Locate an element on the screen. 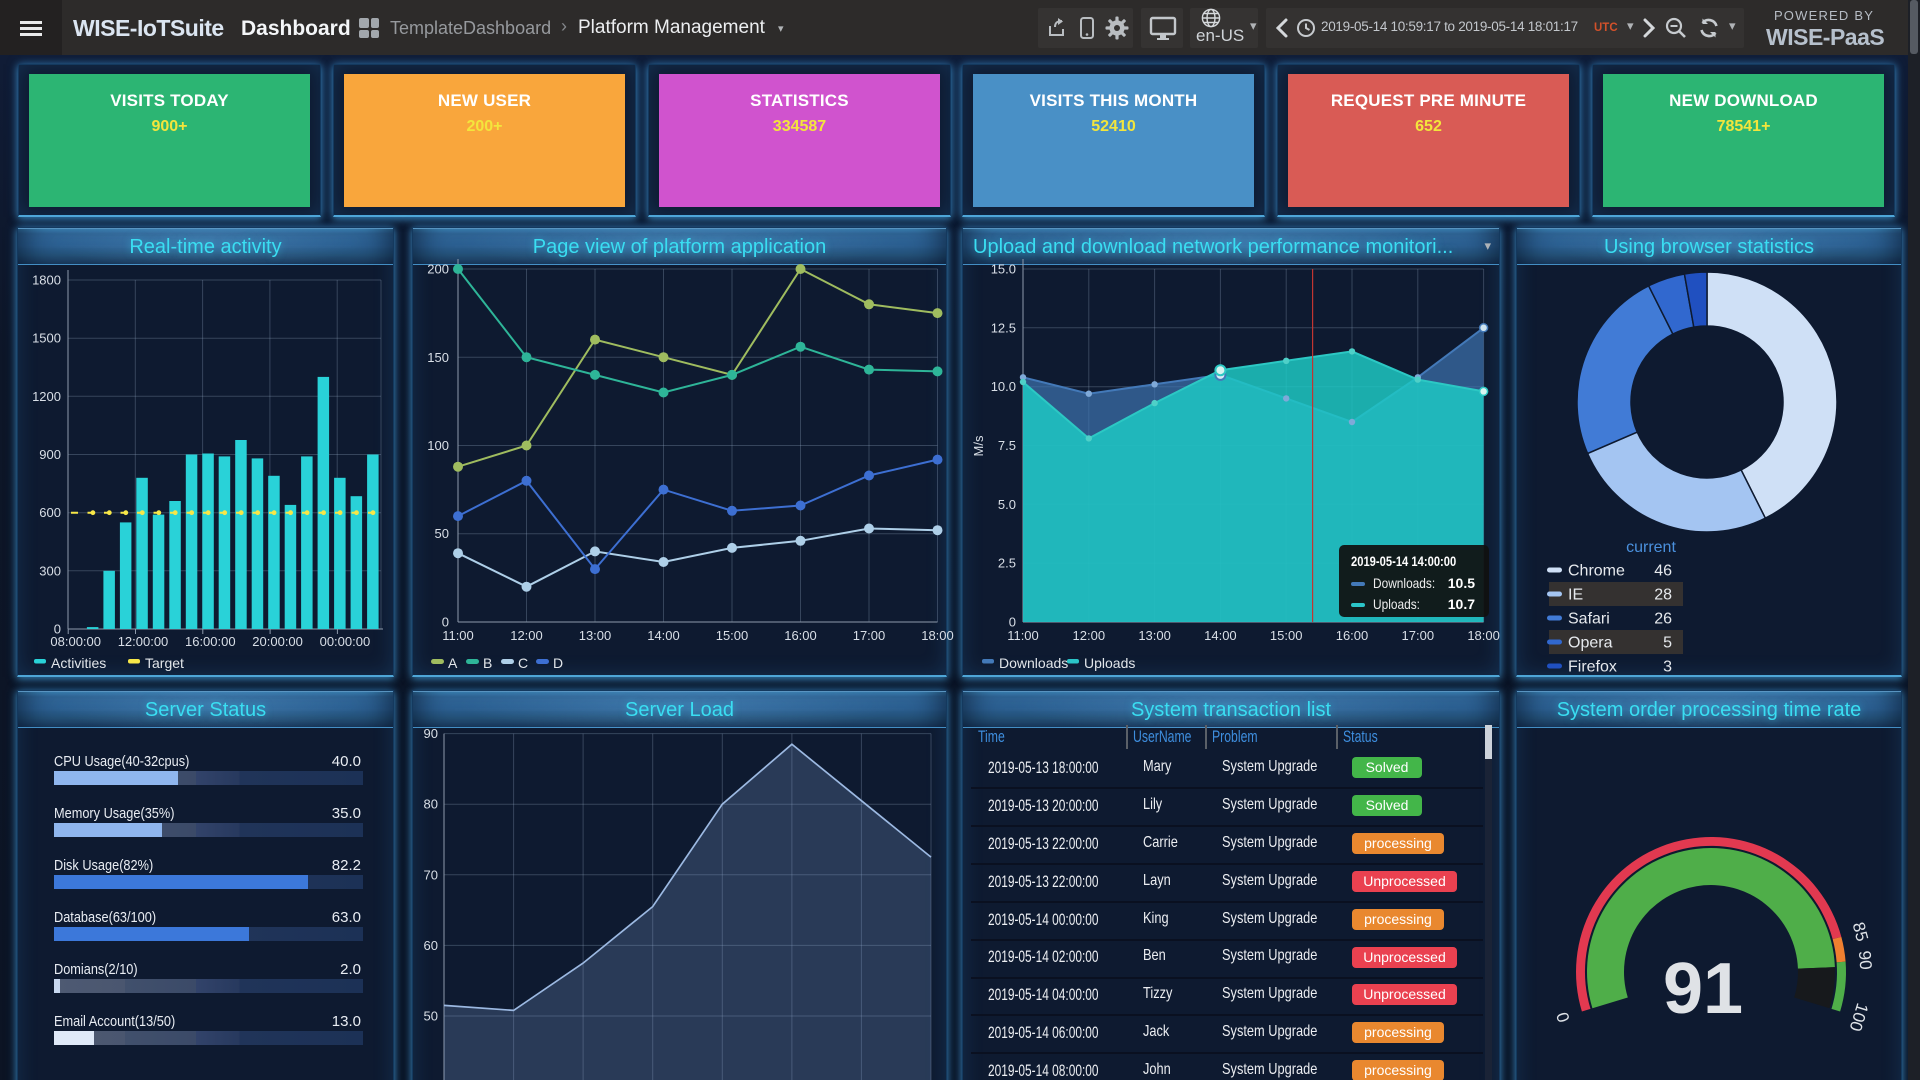  svg-text: 70 is located at coordinates (431, 874).